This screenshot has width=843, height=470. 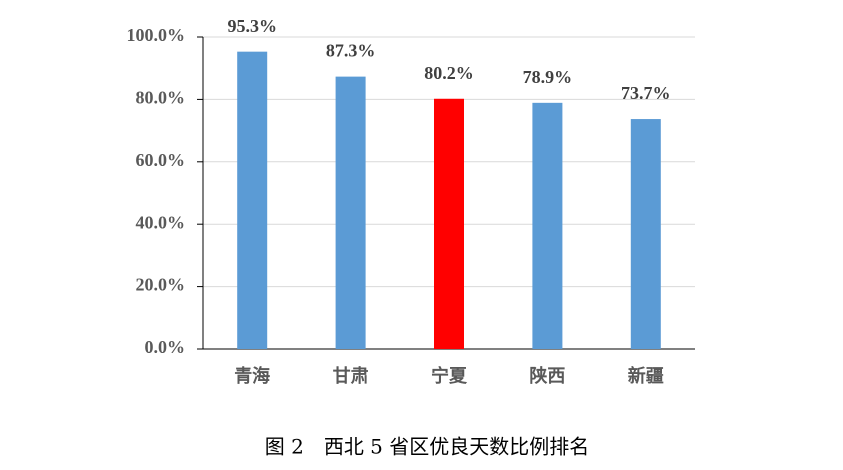 What do you see at coordinates (646, 93) in the screenshot?
I see `value-label: 73.7%` at bounding box center [646, 93].